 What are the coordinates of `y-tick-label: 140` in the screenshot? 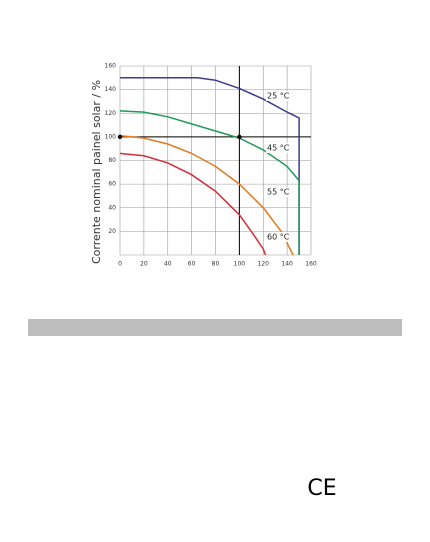 It's located at (111, 89).